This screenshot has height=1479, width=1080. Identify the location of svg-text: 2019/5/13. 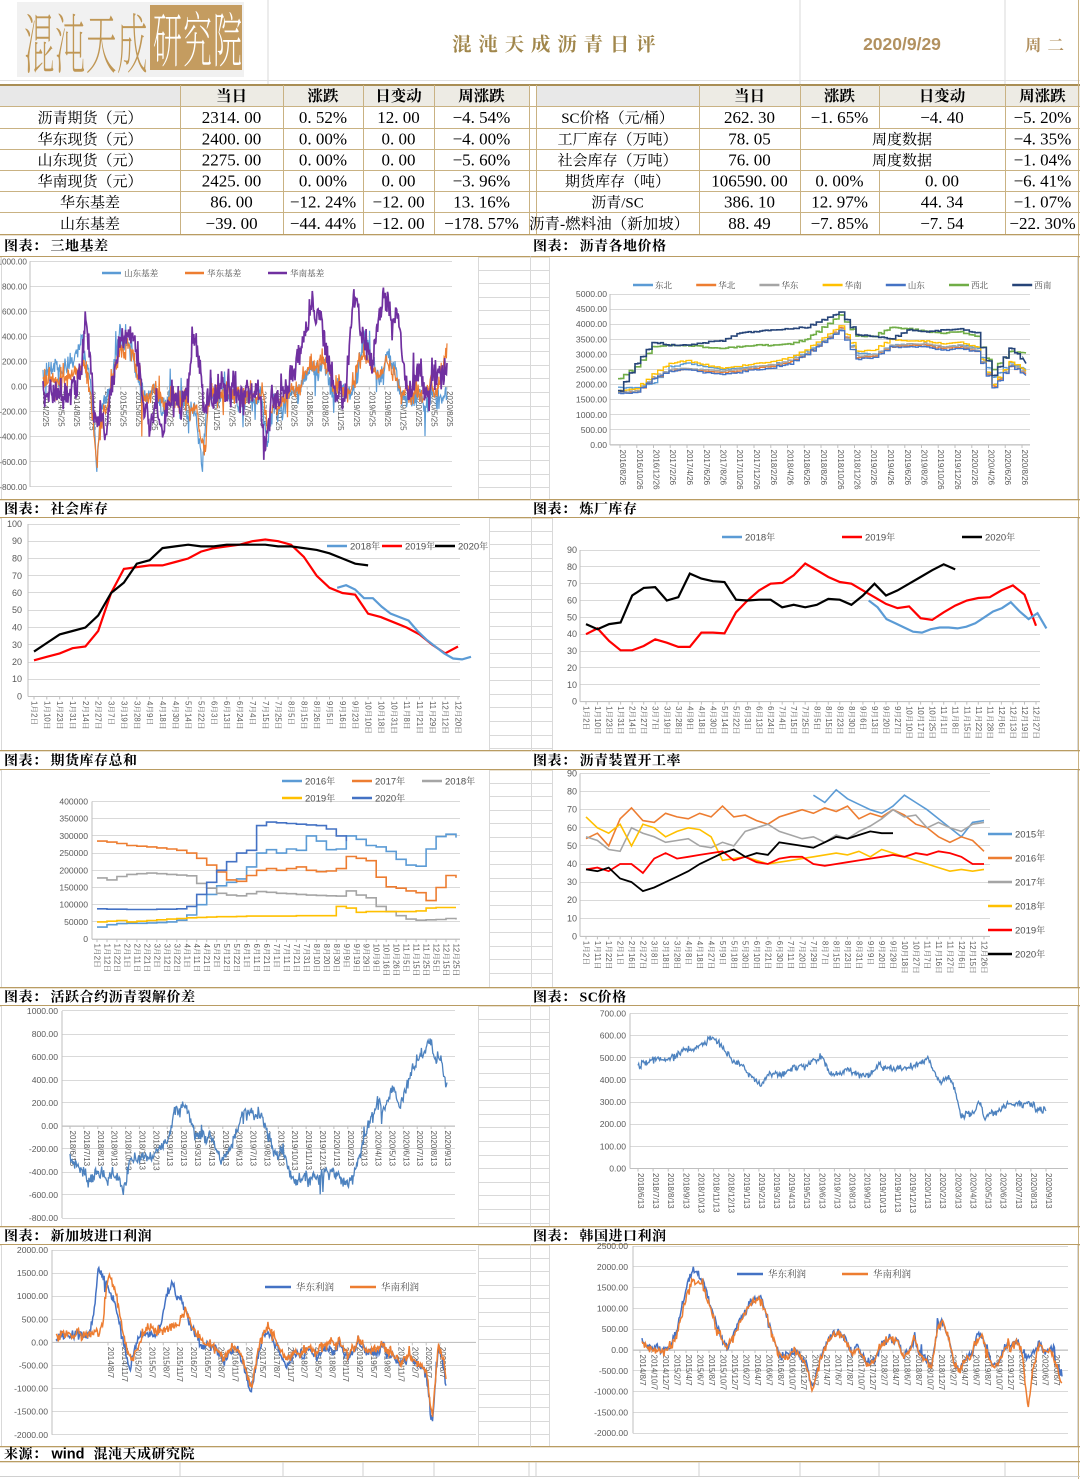
(806, 1191).